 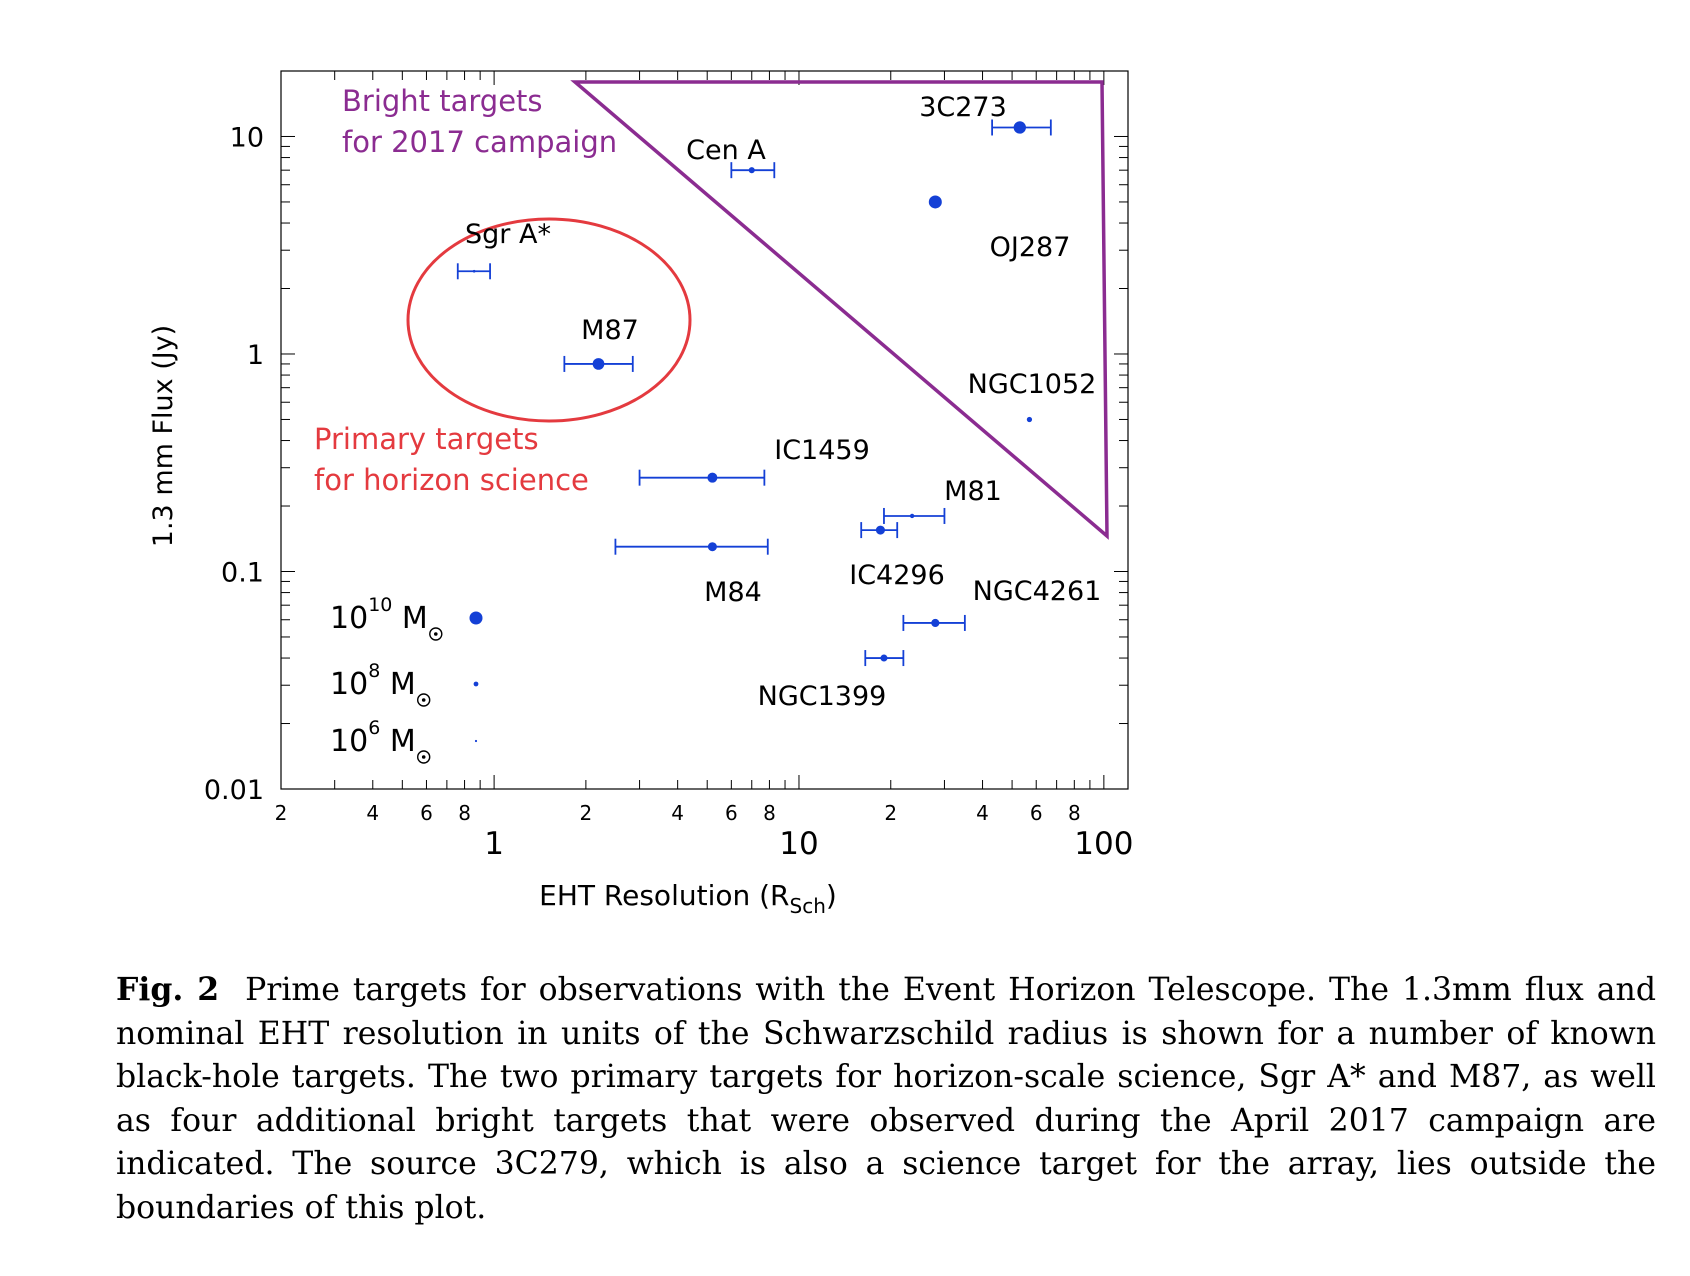 I want to click on point-ngc1399, so click(x=884, y=658).